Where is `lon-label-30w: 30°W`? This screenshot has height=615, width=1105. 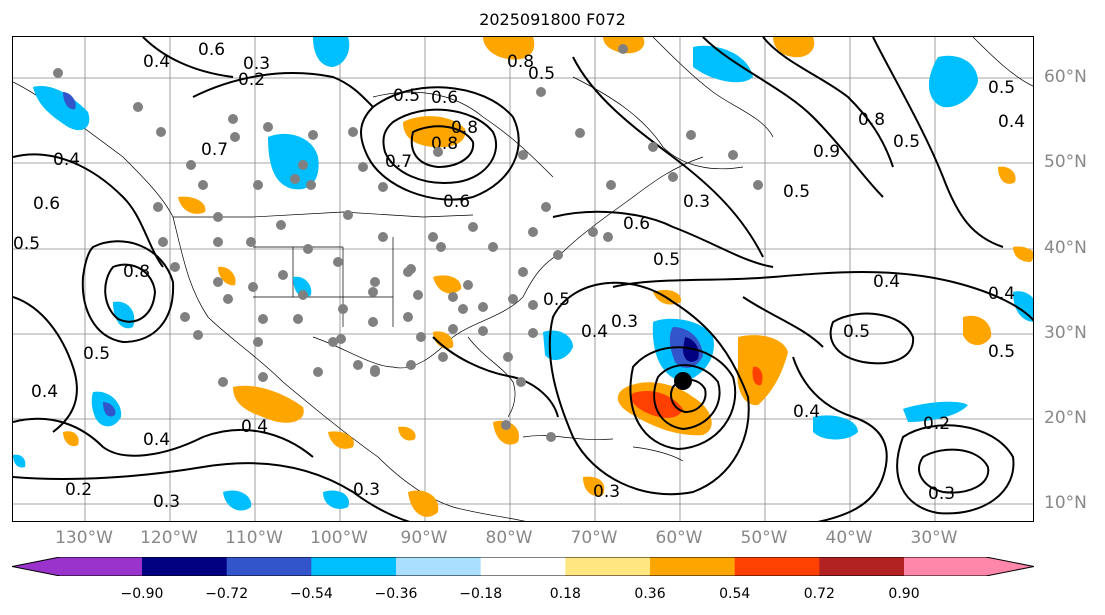 lon-label-30w: 30°W is located at coordinates (934, 538).